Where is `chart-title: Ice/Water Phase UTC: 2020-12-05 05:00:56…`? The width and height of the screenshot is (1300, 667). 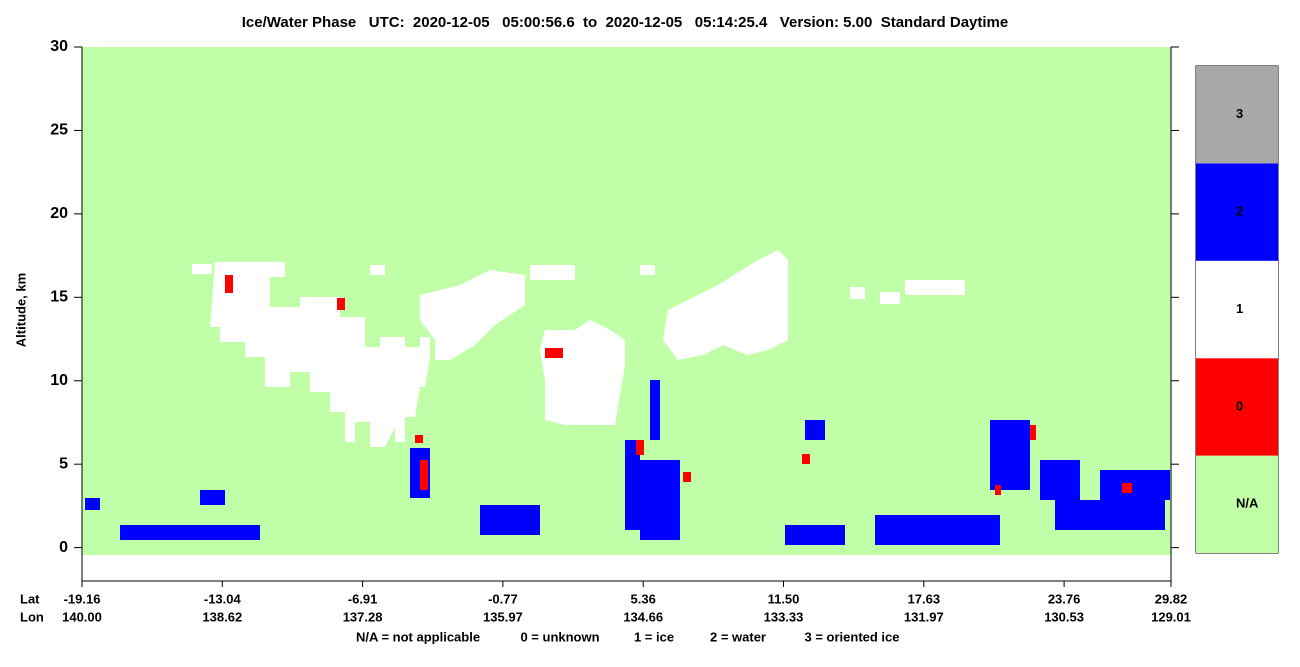
chart-title: Ice/Water Phase UTC: 2020-12-05 05:00:56… is located at coordinates (625, 22).